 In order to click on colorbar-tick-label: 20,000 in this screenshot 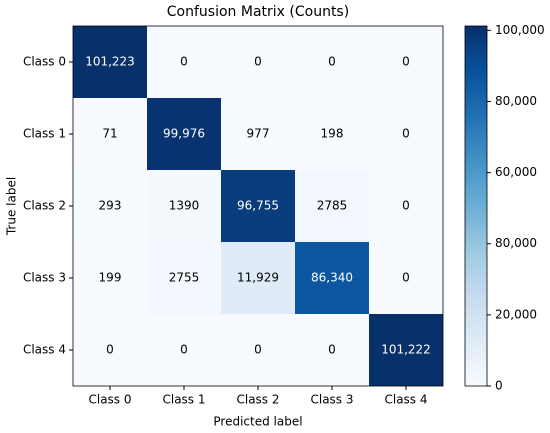, I will do `click(516, 314)`.